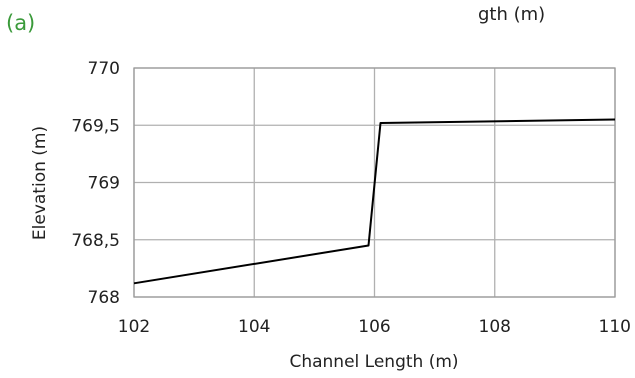  Describe the element at coordinates (134, 327) in the screenshot. I see `x-tick-label: 102` at that location.